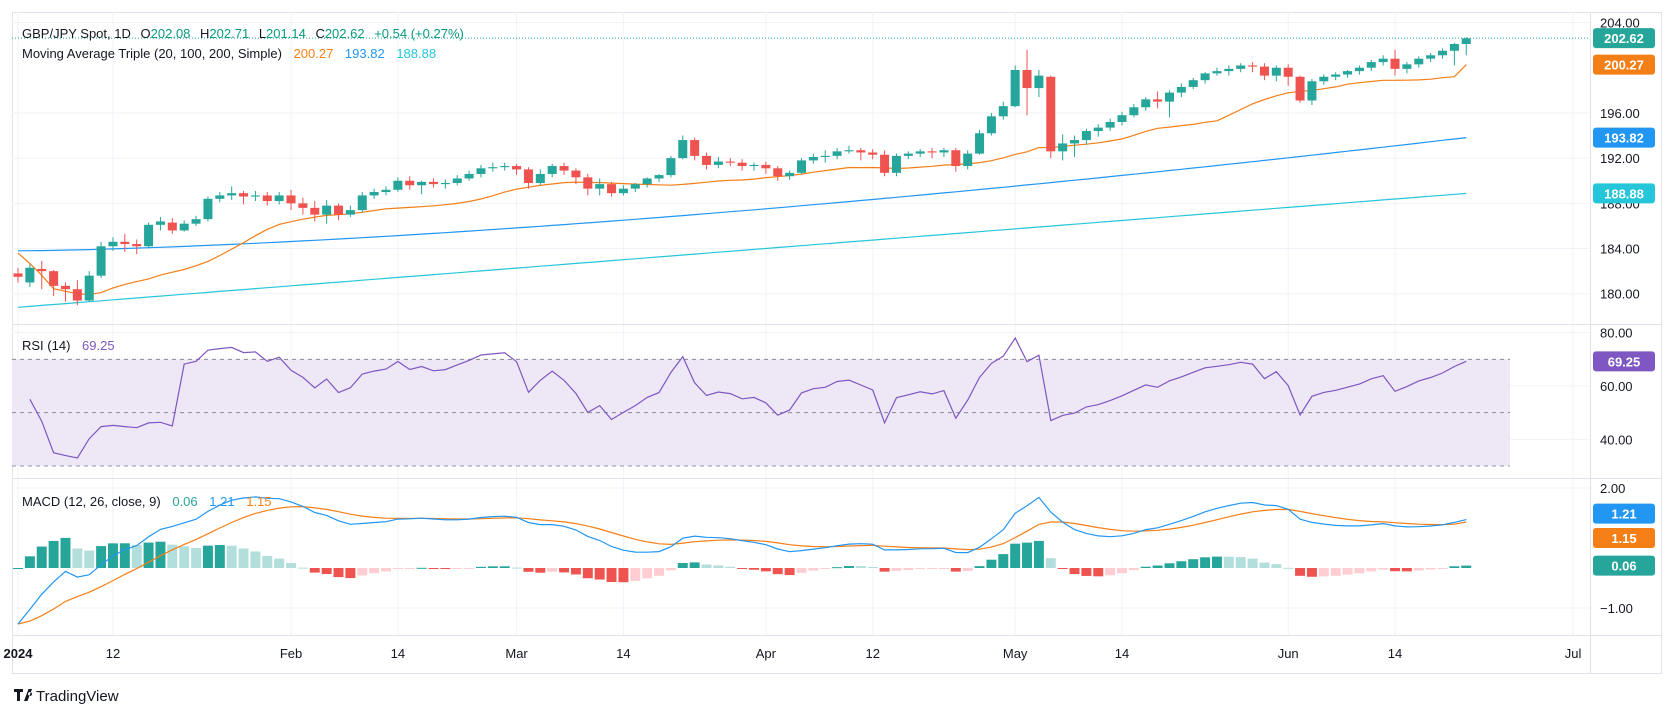 The height and width of the screenshot is (718, 1674). What do you see at coordinates (184, 501) in the screenshot?
I see `macd-hist-value: 0.06` at bounding box center [184, 501].